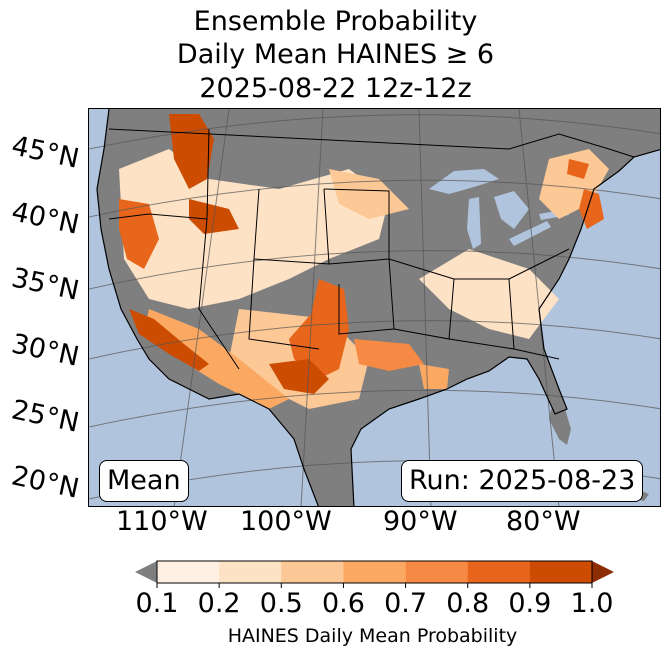 This screenshot has height=658, width=671. What do you see at coordinates (420, 521) in the screenshot?
I see `lon-label-90: 90°W` at bounding box center [420, 521].